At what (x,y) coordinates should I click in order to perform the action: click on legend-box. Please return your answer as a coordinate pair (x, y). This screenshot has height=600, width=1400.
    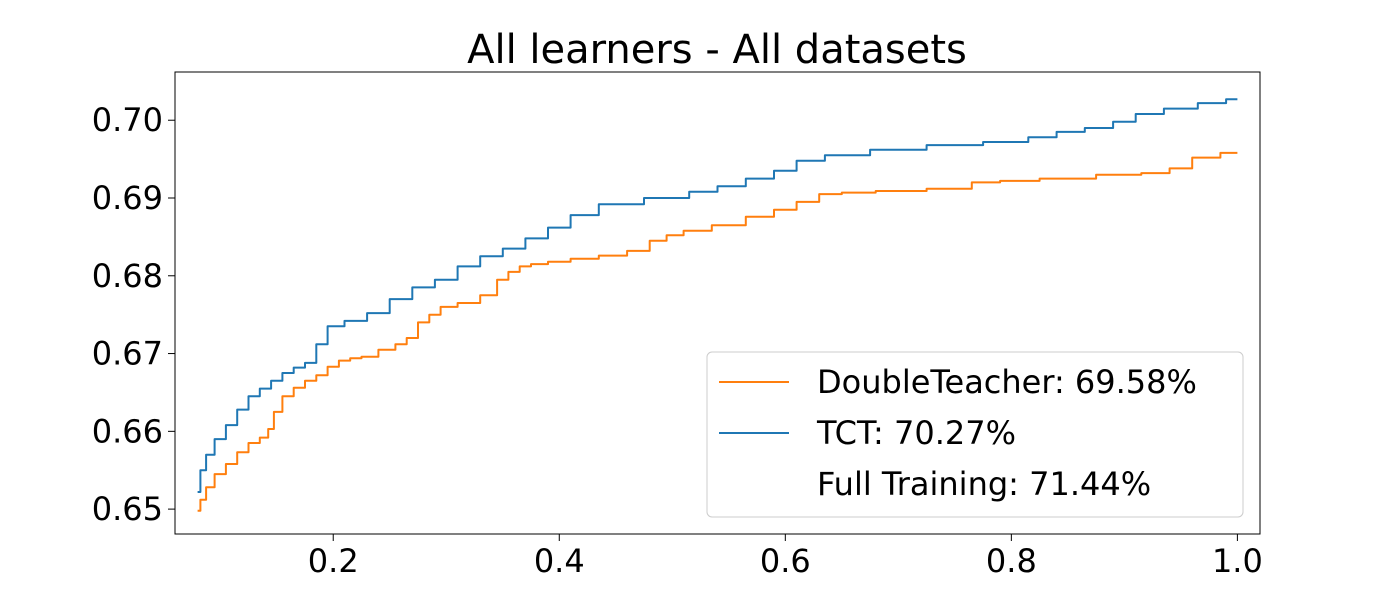
    Looking at the image, I should click on (975, 434).